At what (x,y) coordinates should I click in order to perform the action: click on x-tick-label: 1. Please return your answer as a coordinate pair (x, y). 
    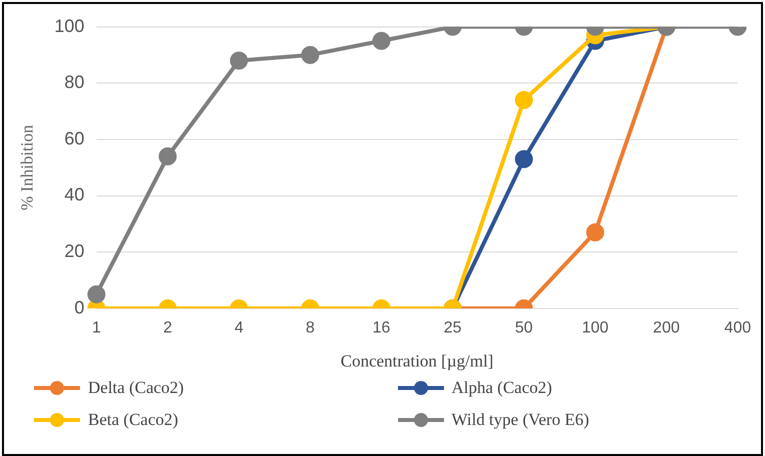
    Looking at the image, I should click on (96, 327).